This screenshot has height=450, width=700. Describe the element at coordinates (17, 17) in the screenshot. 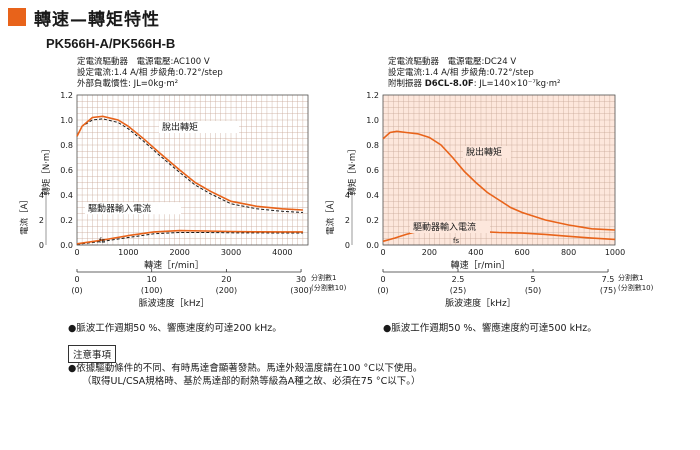

I see `header-accent-square` at that location.